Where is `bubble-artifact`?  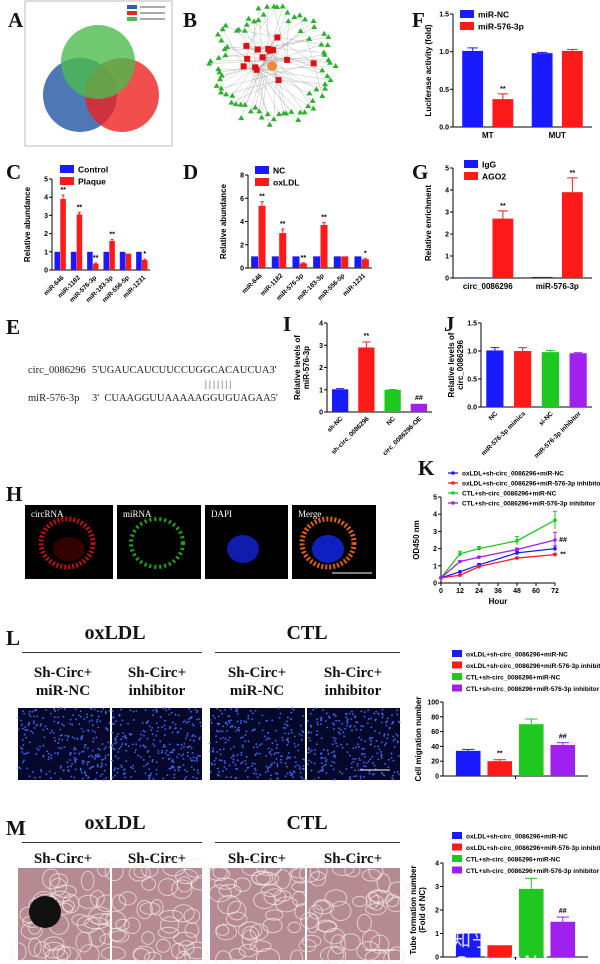
bubble-artifact is located at coordinates (45, 912).